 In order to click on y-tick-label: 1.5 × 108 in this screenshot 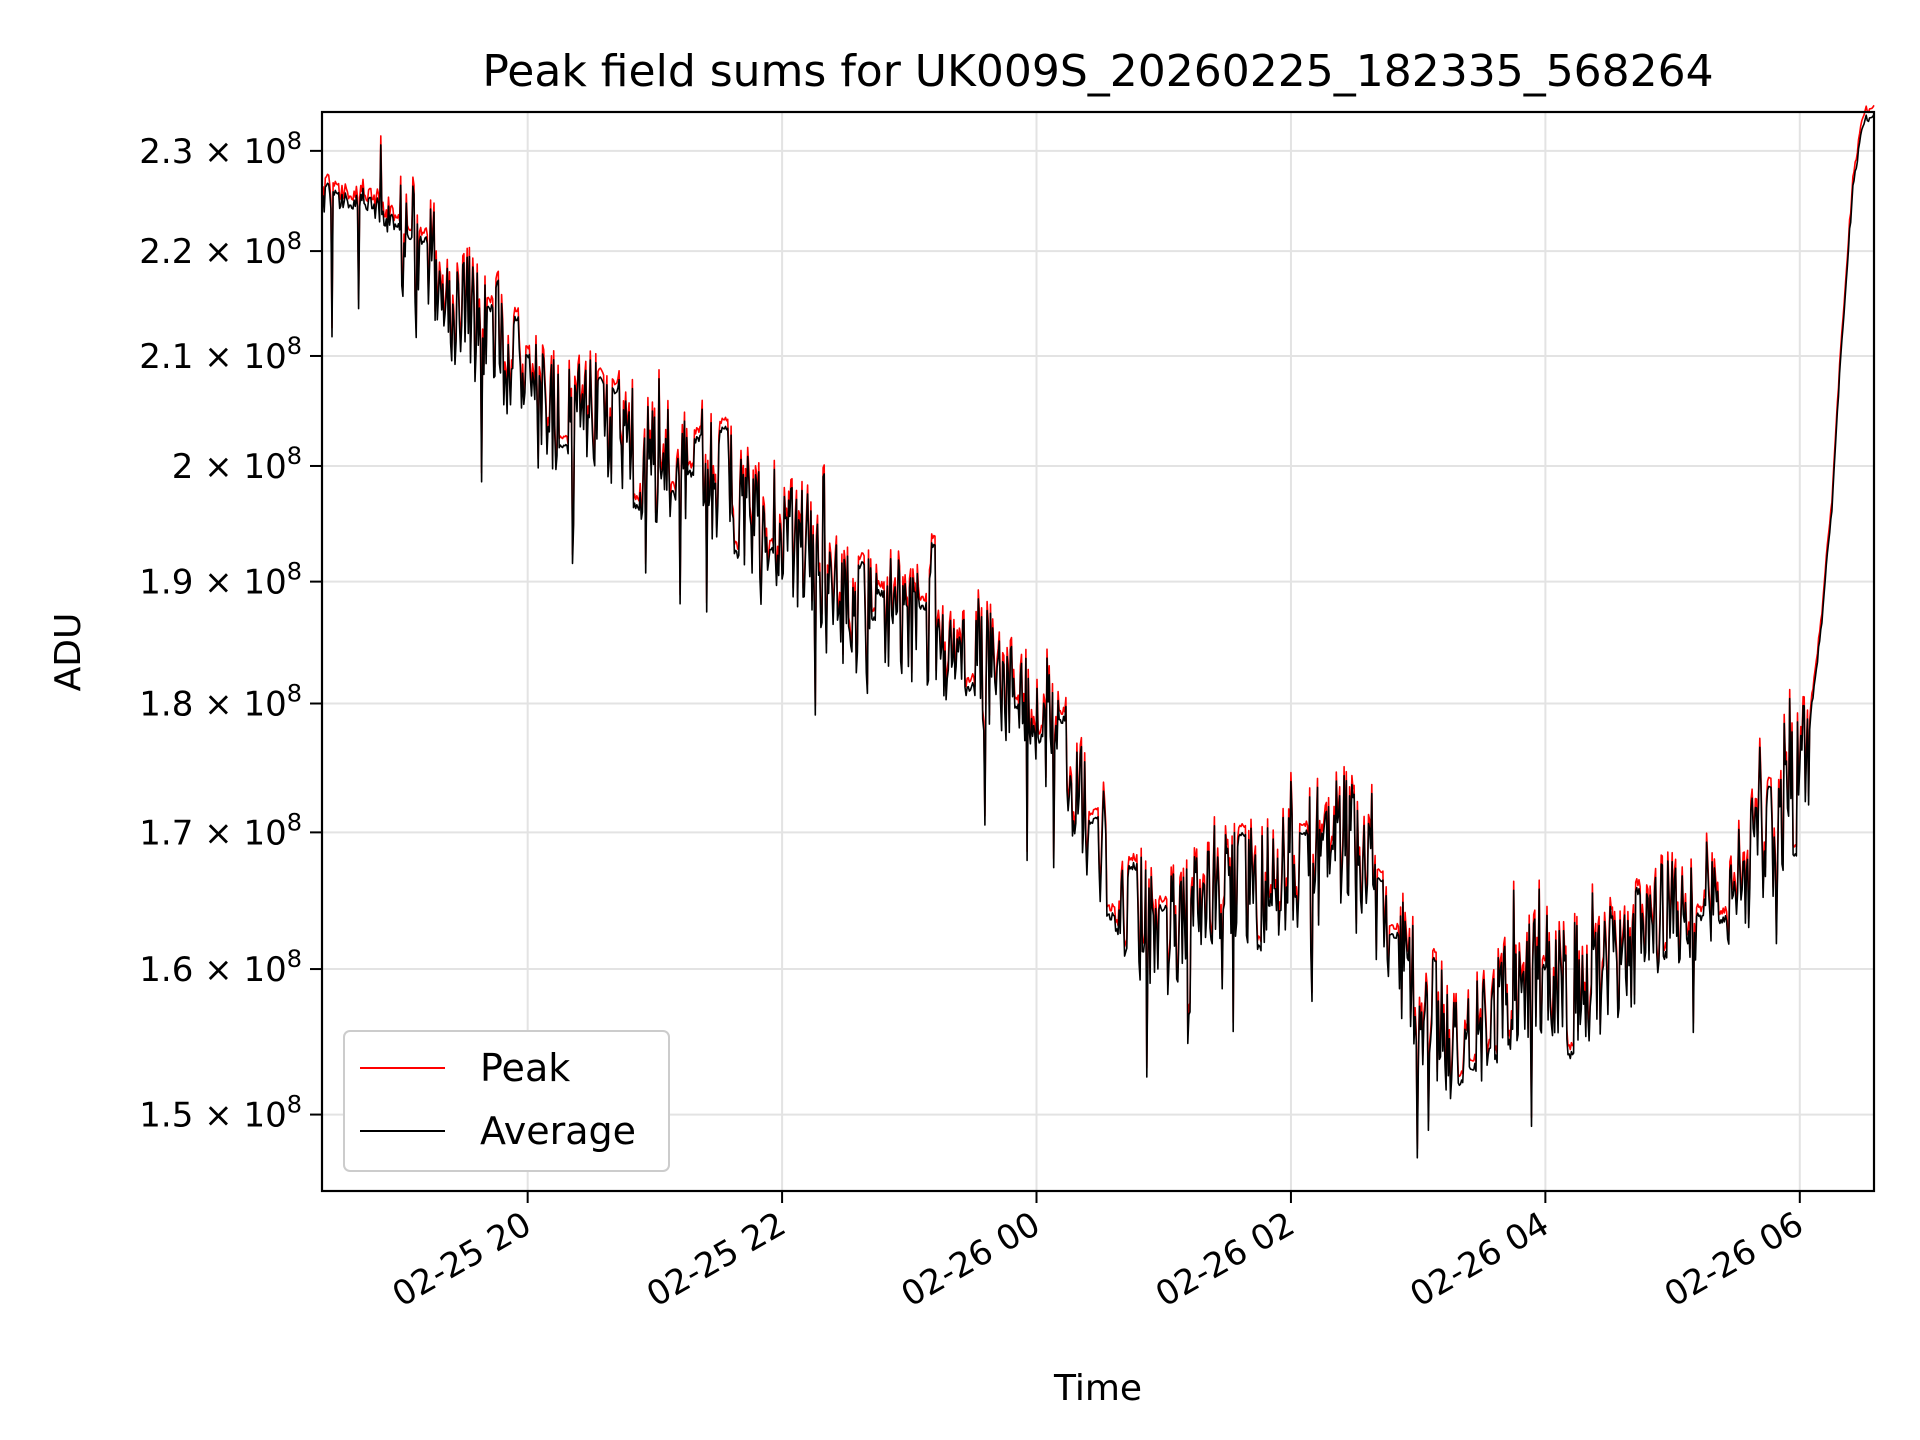, I will do `click(220, 1113)`.